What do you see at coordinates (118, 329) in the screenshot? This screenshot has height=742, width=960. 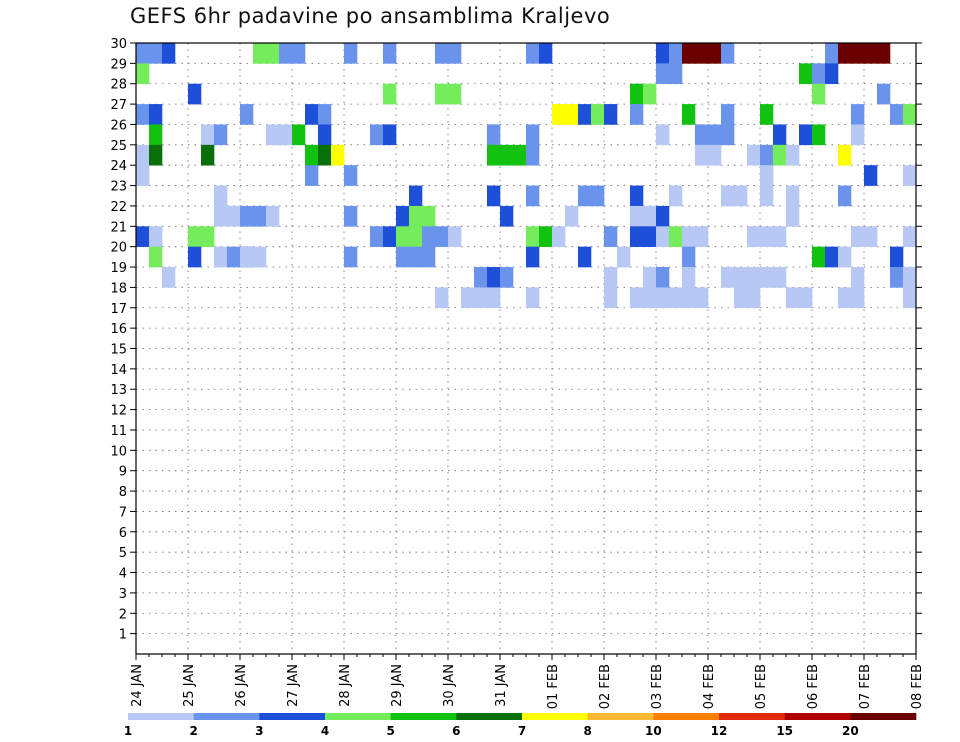 I see `y-tick-label: 16` at bounding box center [118, 329].